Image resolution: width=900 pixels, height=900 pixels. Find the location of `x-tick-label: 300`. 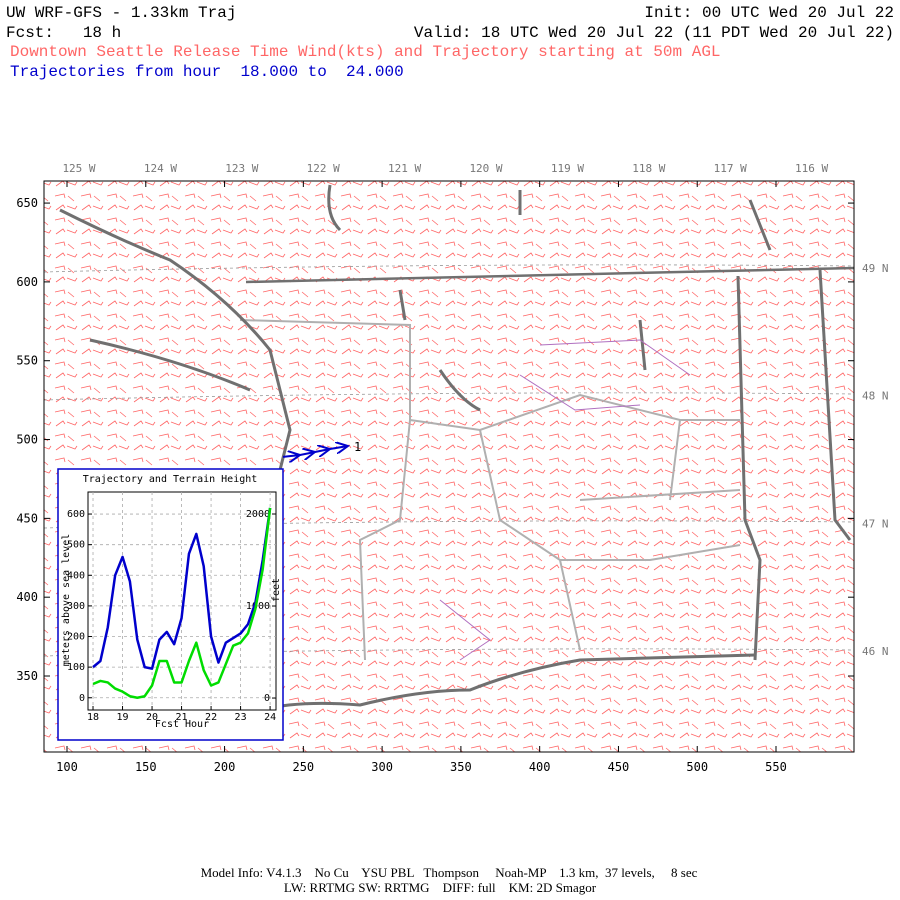

x-tick-label: 300 is located at coordinates (382, 767).